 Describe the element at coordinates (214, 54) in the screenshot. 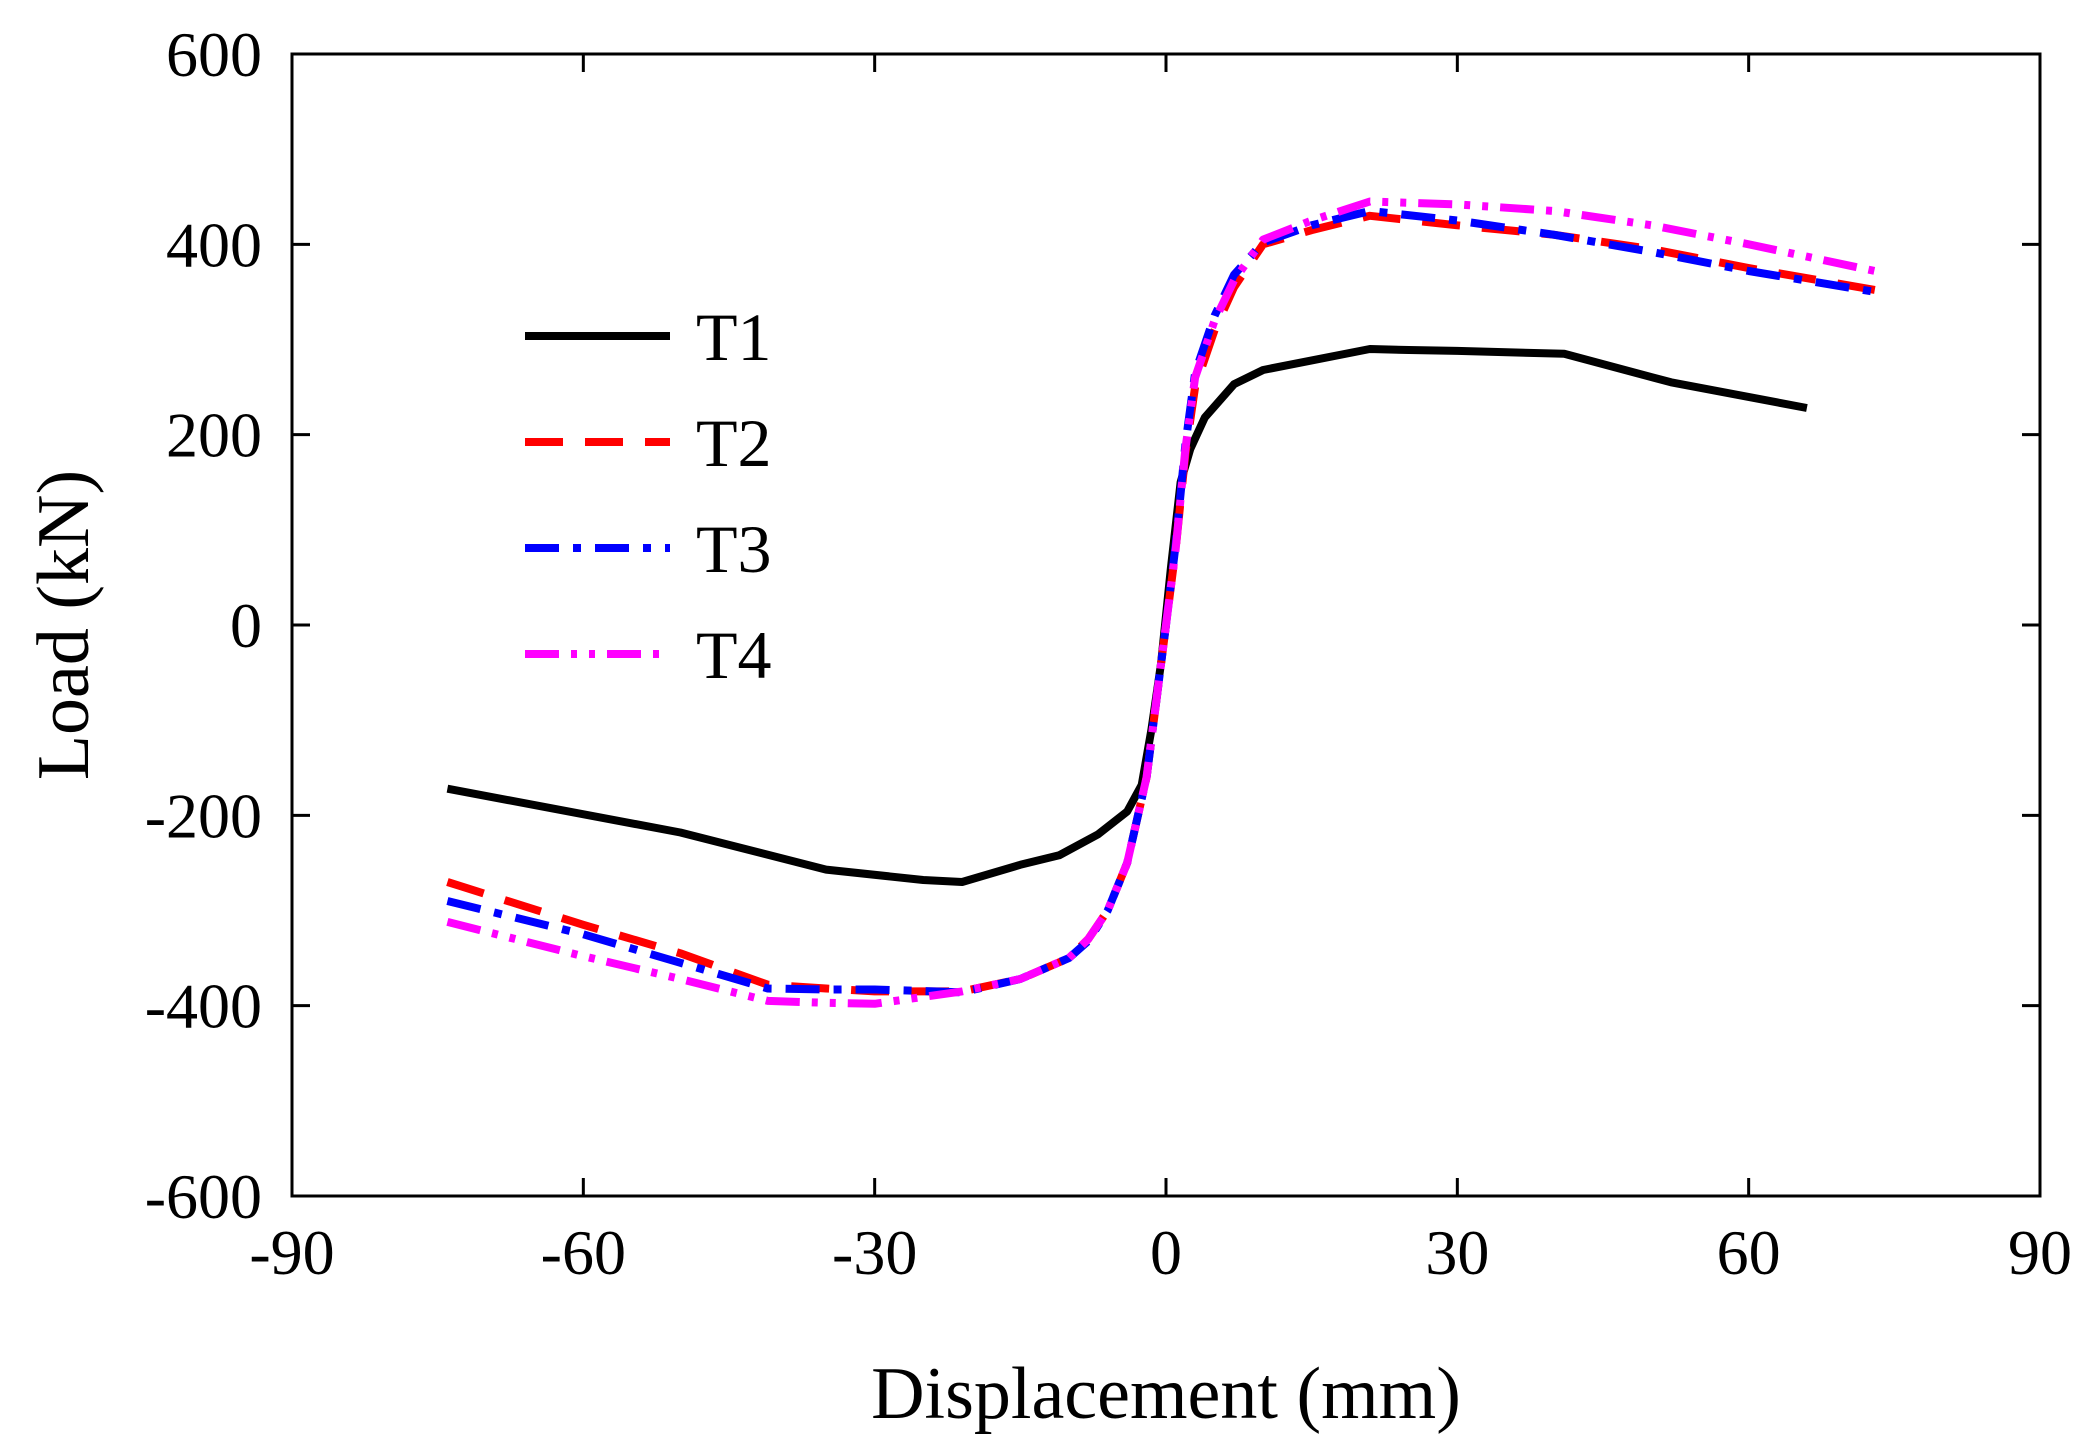

I see `y-tick-label: 600` at that location.